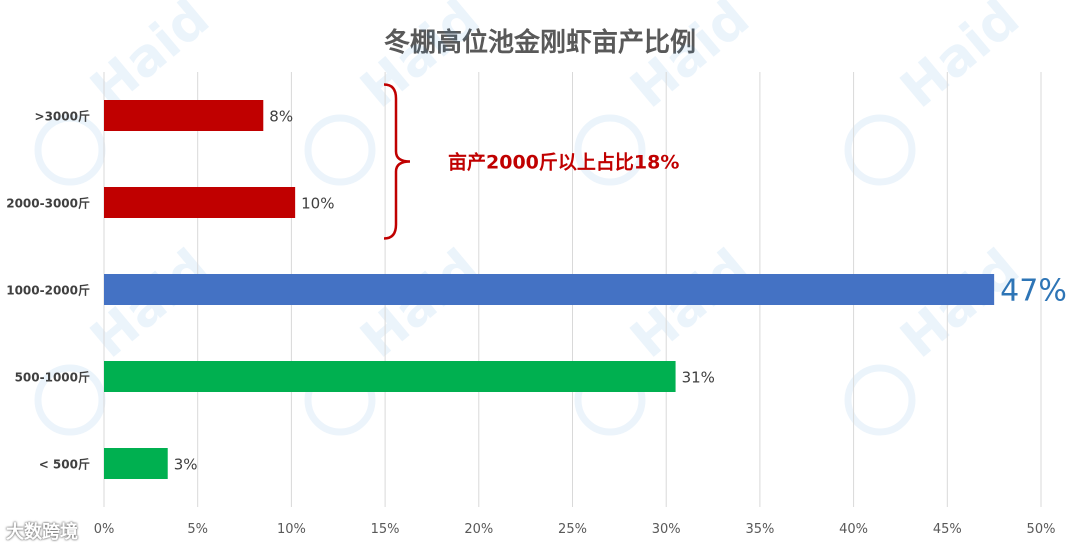  I want to click on bar-data-label: 31%, so click(698, 378).